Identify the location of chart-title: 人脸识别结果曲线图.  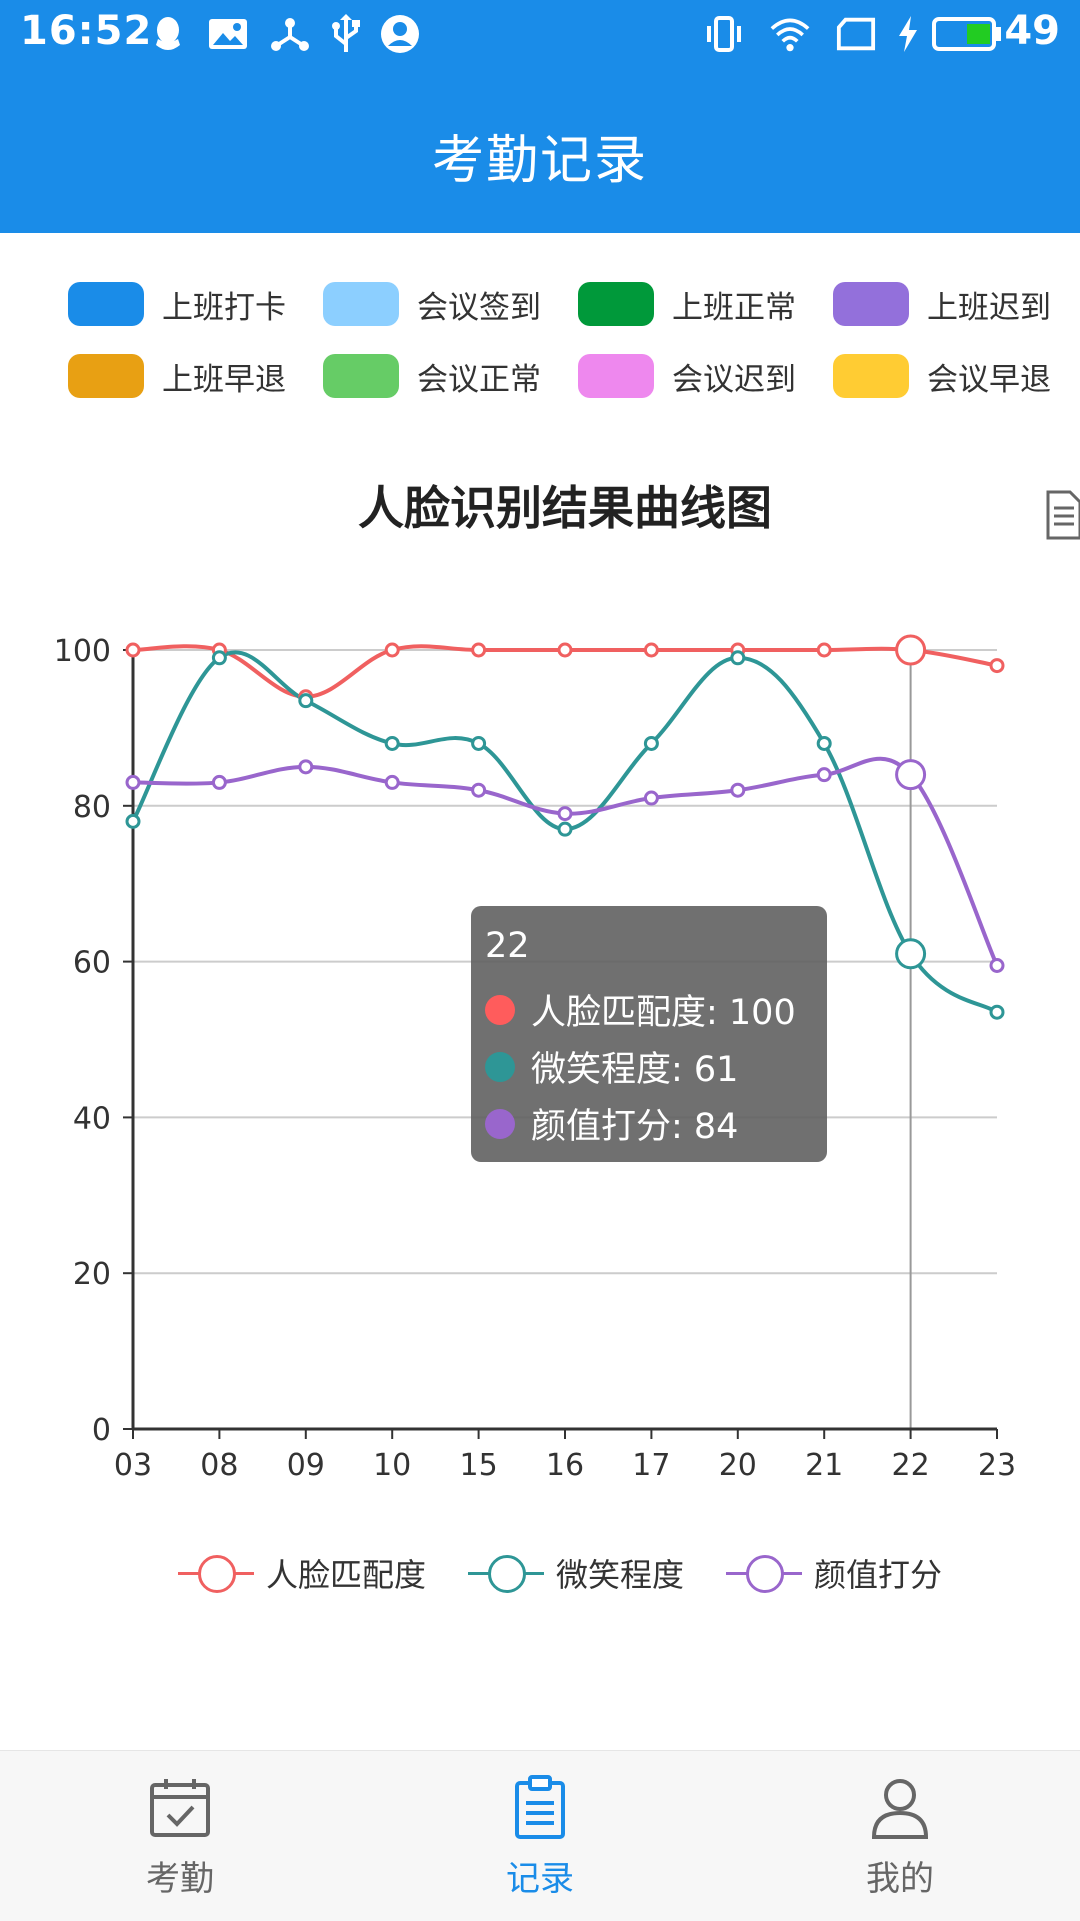
(565, 508).